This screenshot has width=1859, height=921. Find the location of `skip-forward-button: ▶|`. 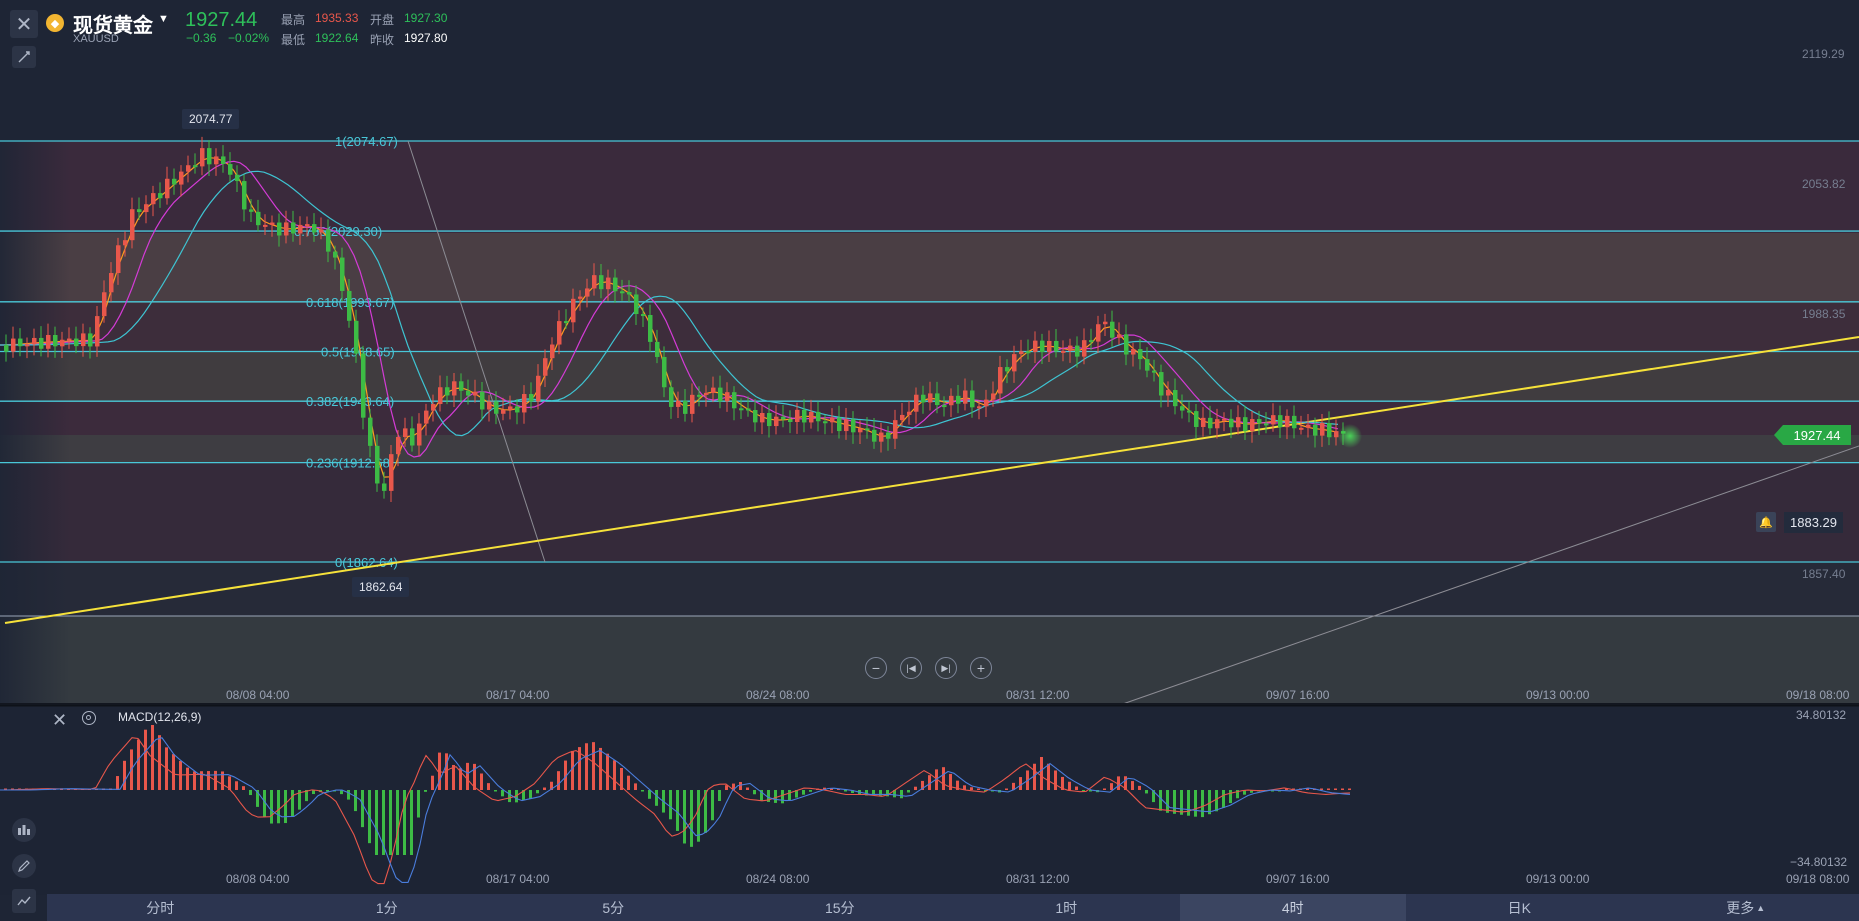

skip-forward-button: ▶| is located at coordinates (946, 668).